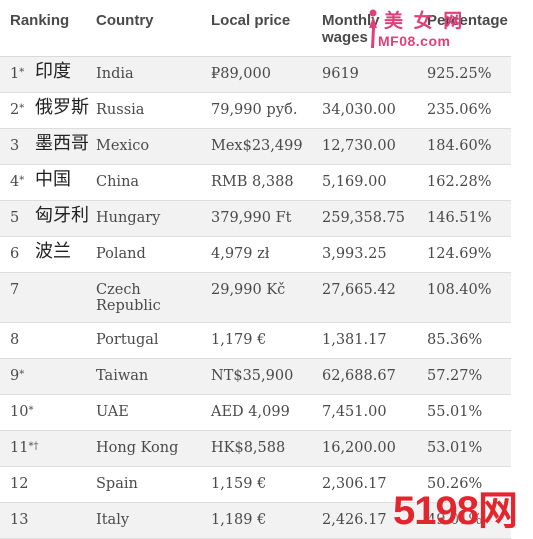  Describe the element at coordinates (467, 20) in the screenshot. I see `header-percentage: Percentage` at that location.